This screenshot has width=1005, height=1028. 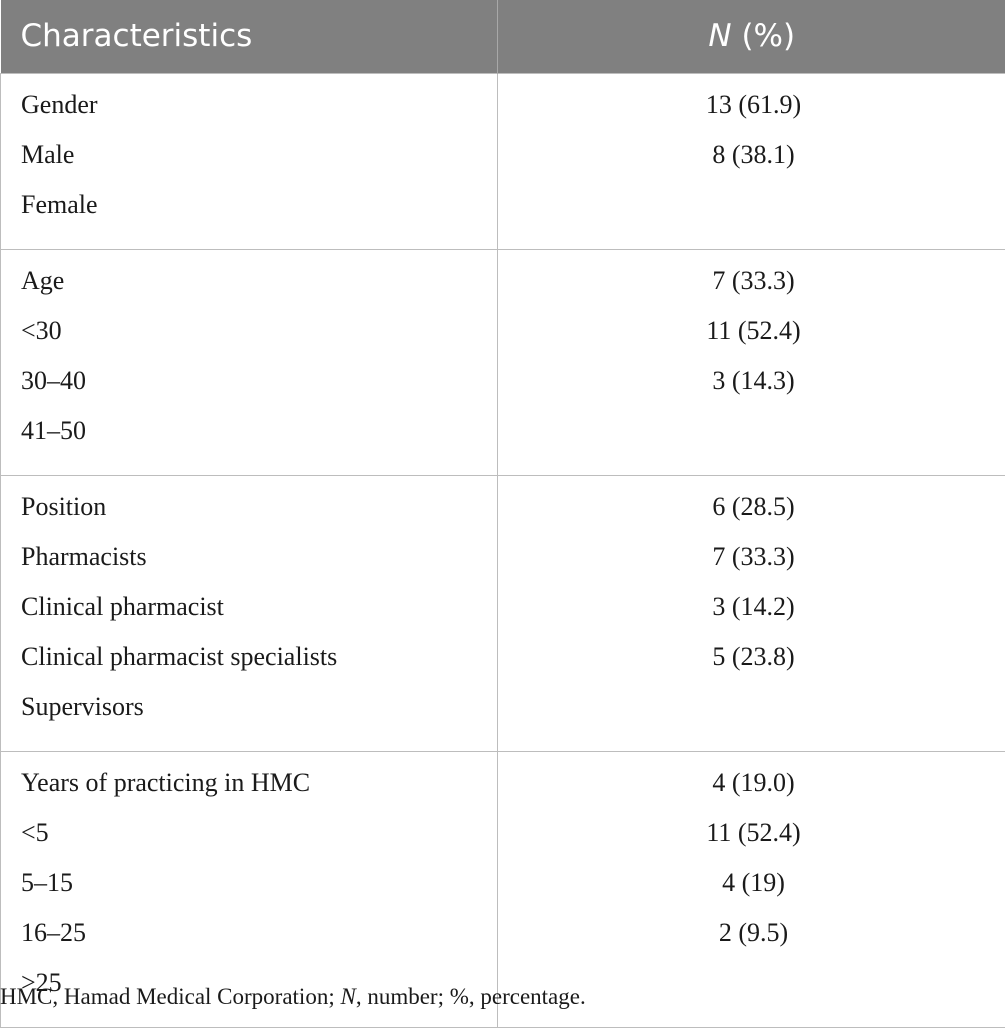 What do you see at coordinates (751, 792) in the screenshot?
I see `count-value: 4 (19.0)` at bounding box center [751, 792].